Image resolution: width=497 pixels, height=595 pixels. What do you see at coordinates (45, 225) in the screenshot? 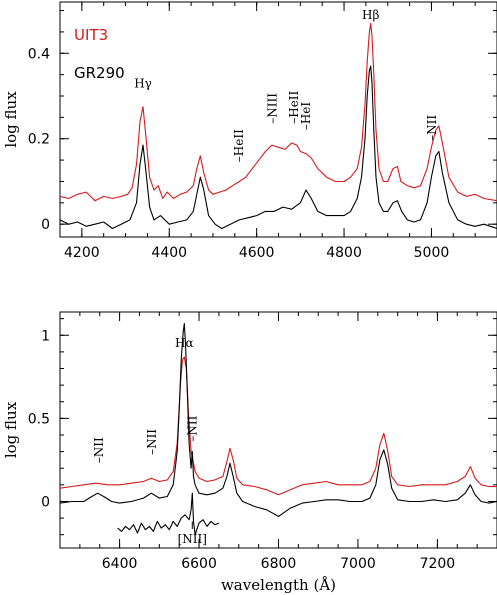
I see `top-y-tick-label: 0` at bounding box center [45, 225].